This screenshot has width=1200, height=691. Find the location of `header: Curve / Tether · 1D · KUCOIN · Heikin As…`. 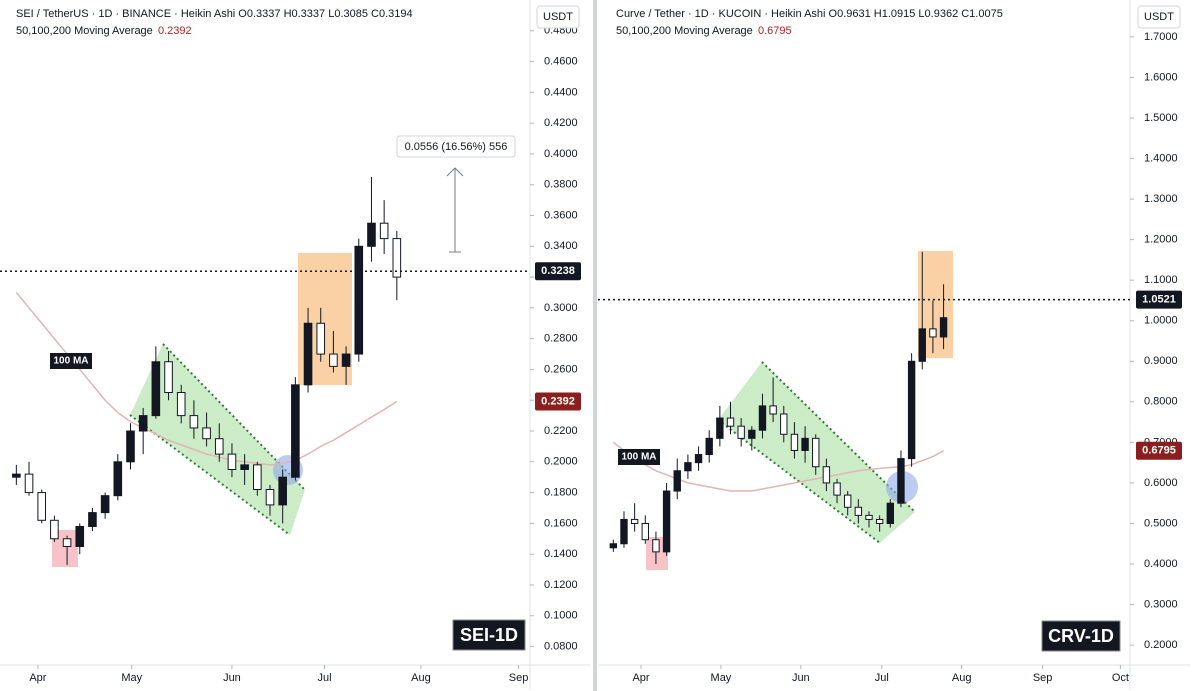

header: Curve / Tether · 1D · KUCOIN · Heikin As… is located at coordinates (809, 14).